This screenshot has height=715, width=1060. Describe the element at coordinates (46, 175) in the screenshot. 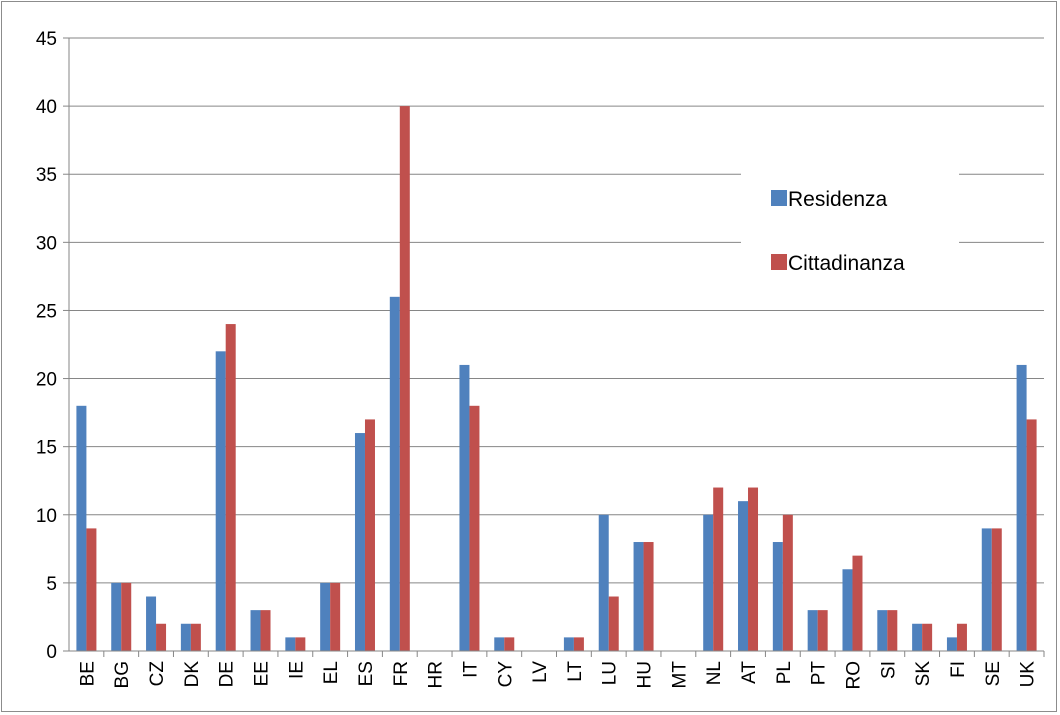

I see `y-tick-label: 35` at that location.